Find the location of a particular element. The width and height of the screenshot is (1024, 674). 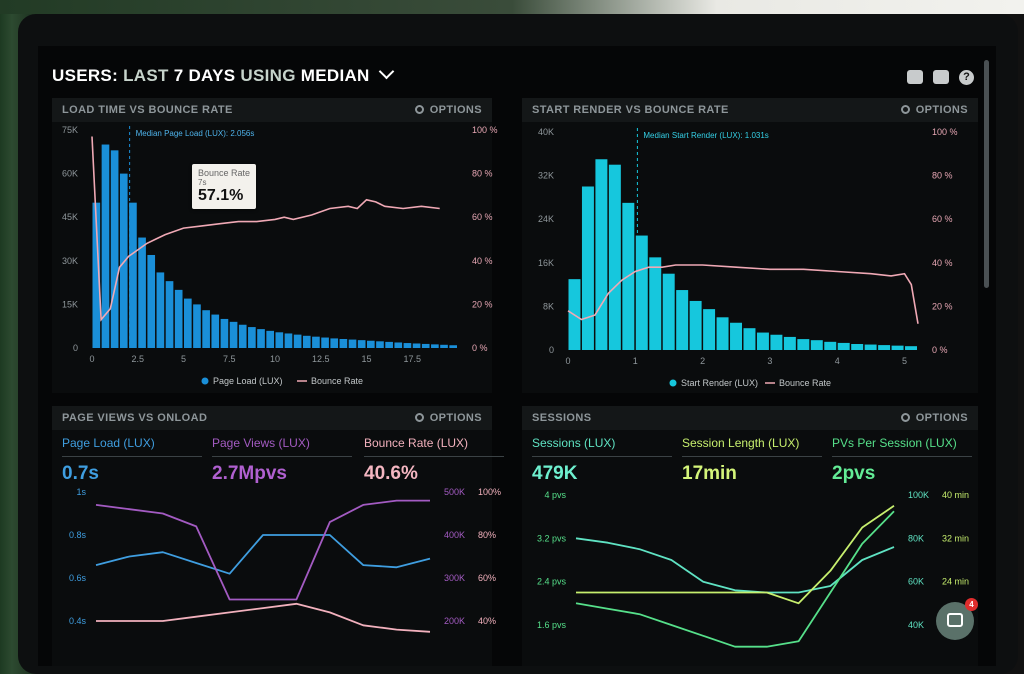

scrollbar is located at coordinates (986, 174).